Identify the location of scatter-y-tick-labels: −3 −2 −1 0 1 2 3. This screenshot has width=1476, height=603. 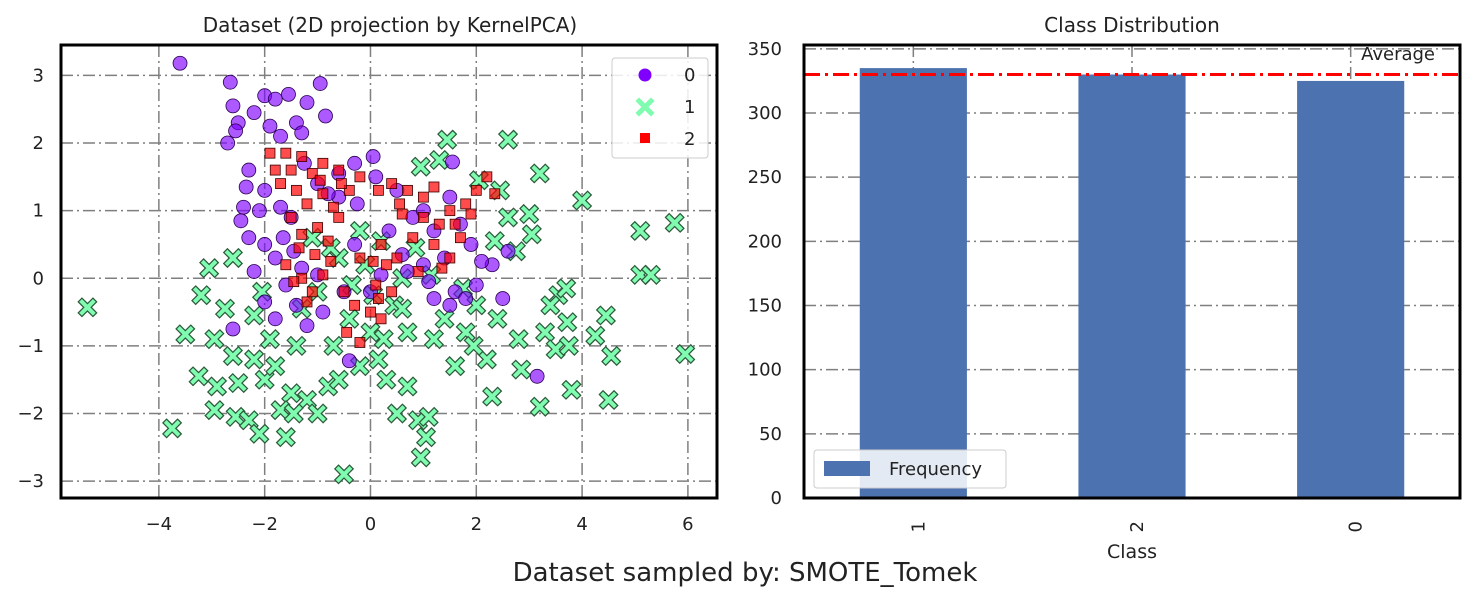
(30, 278).